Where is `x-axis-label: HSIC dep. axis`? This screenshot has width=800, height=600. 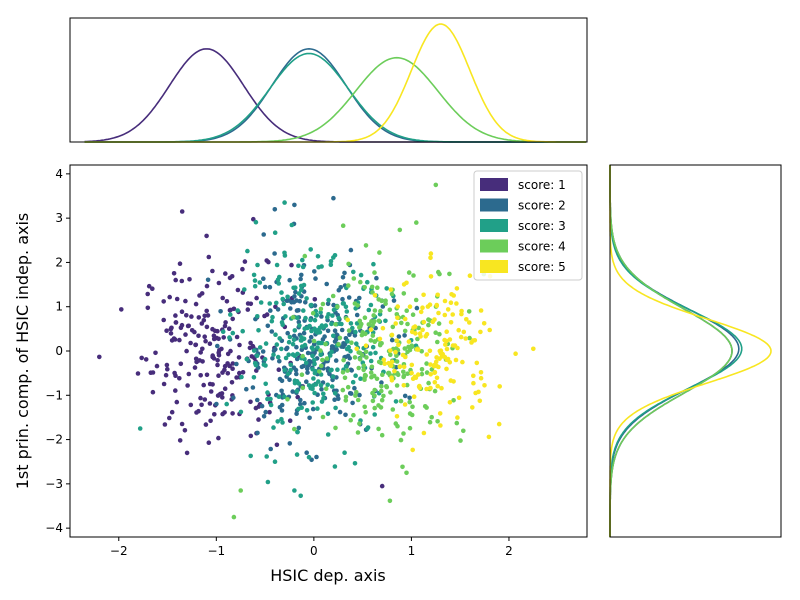
x-axis-label: HSIC dep. axis is located at coordinates (328, 575).